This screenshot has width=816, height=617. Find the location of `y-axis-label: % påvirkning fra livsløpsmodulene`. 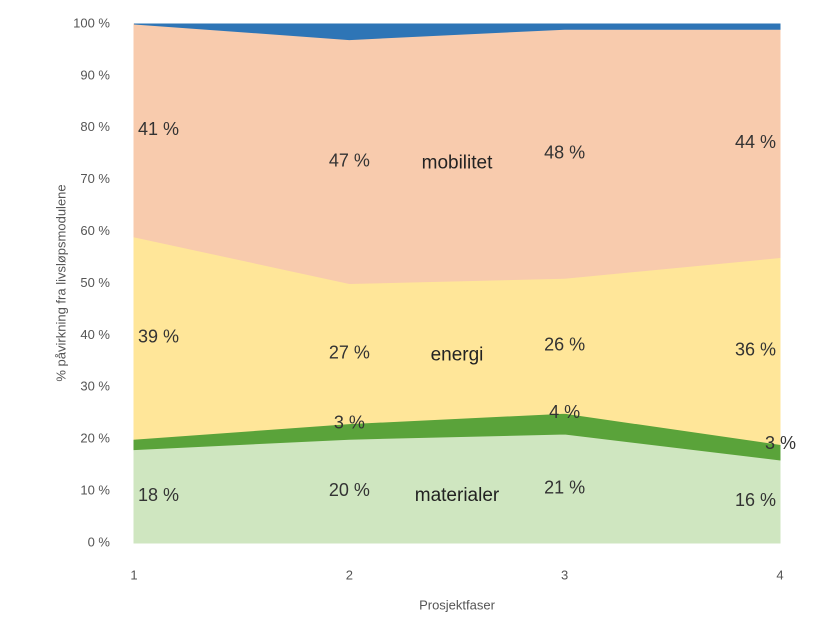

y-axis-label: % påvirkning fra livsløpsmodulene is located at coordinates (60, 282).